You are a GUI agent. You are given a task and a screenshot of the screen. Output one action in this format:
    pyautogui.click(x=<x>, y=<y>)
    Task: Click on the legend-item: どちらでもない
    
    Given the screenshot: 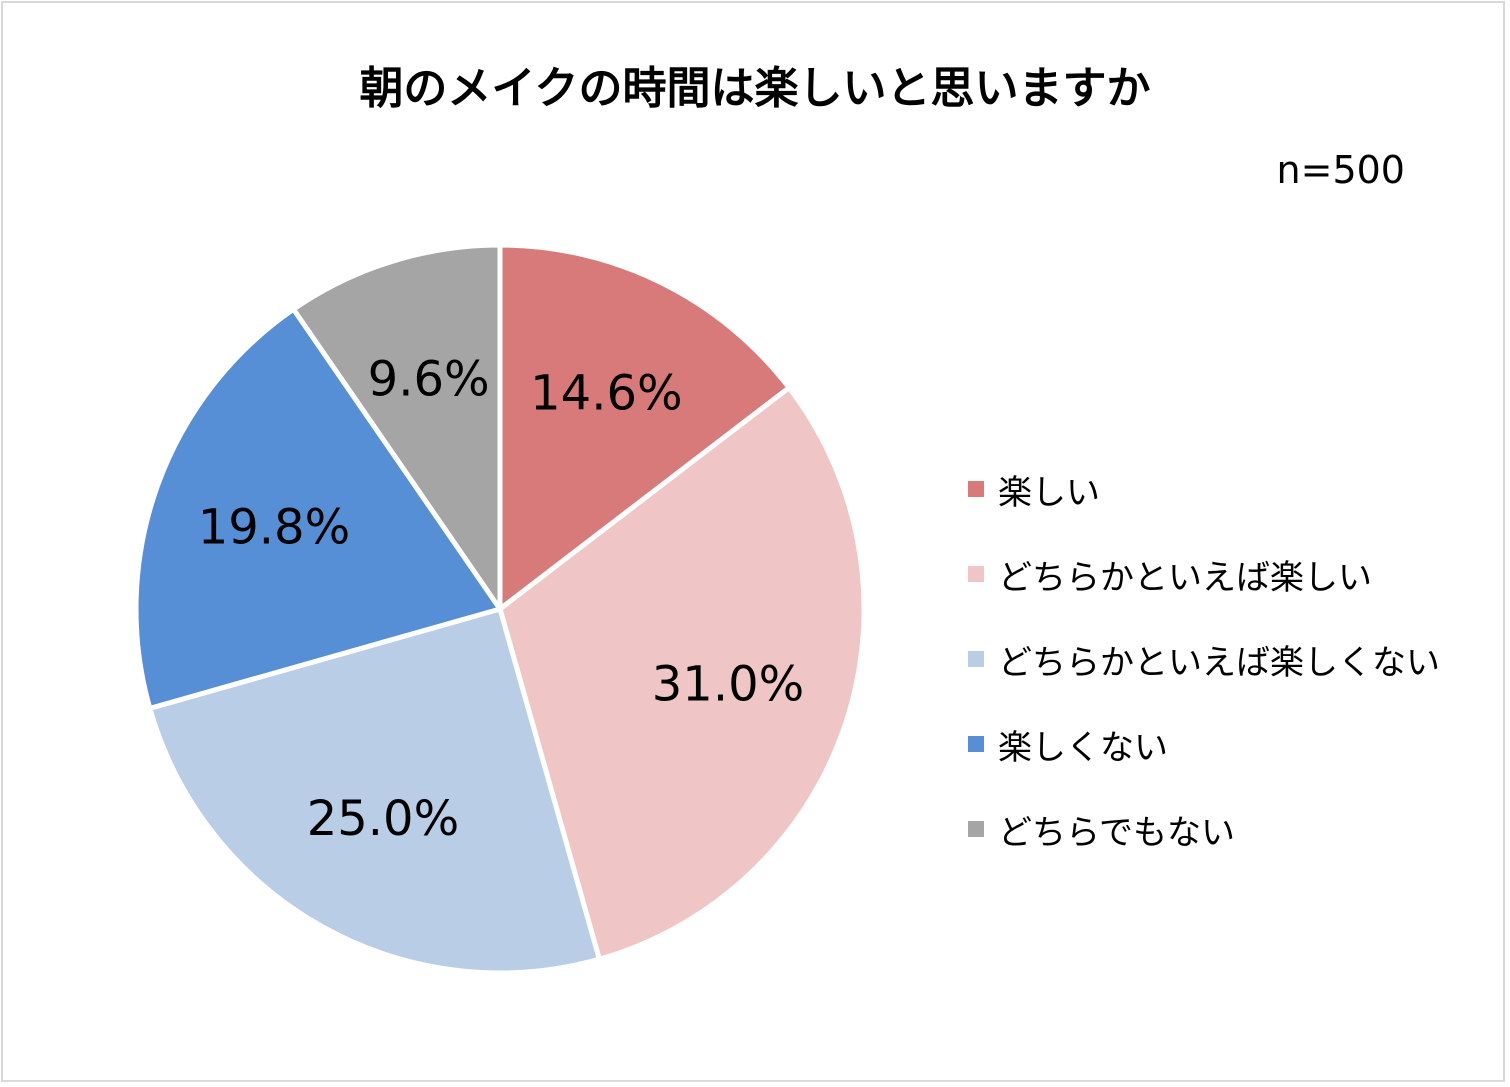 What is the action you would take?
    pyautogui.click(x=1204, y=830)
    